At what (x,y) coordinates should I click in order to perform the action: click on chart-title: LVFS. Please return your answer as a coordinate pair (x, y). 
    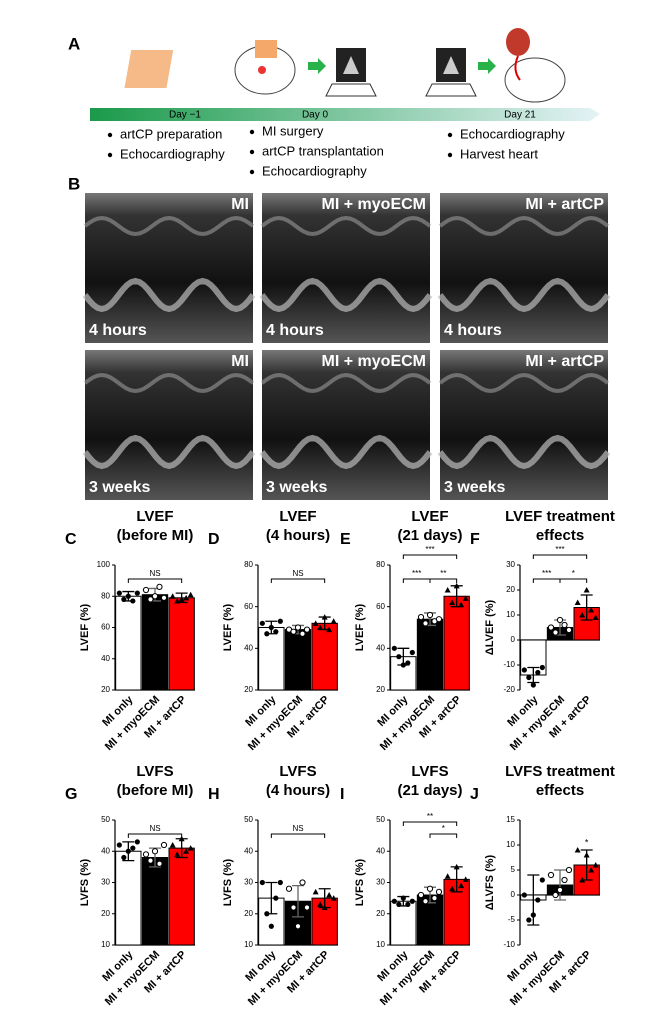
    Looking at the image, I should click on (154, 771).